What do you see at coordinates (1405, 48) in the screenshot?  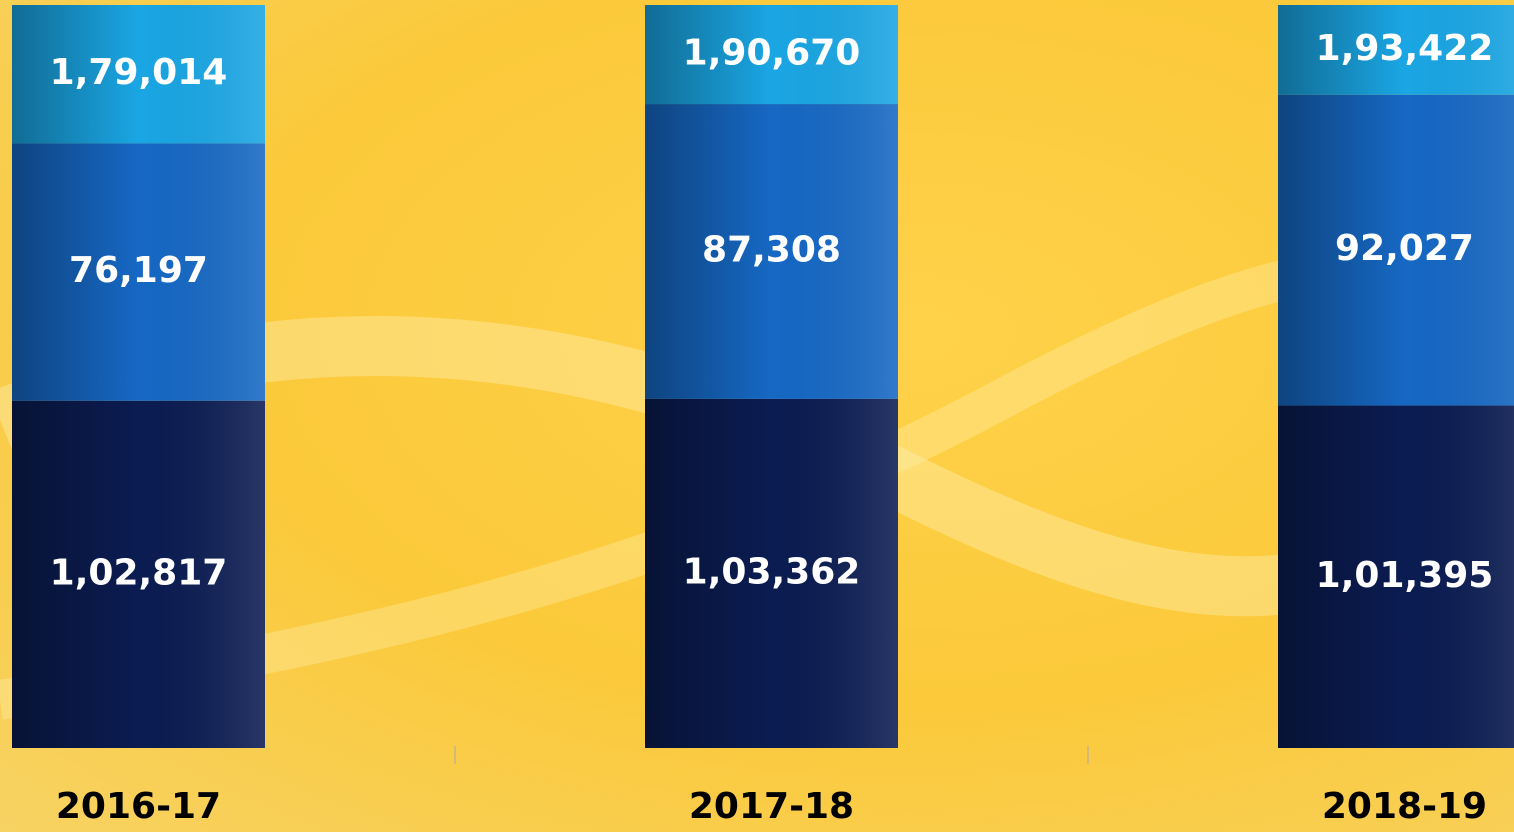 I see `total-label: 1,93,422` at bounding box center [1405, 48].